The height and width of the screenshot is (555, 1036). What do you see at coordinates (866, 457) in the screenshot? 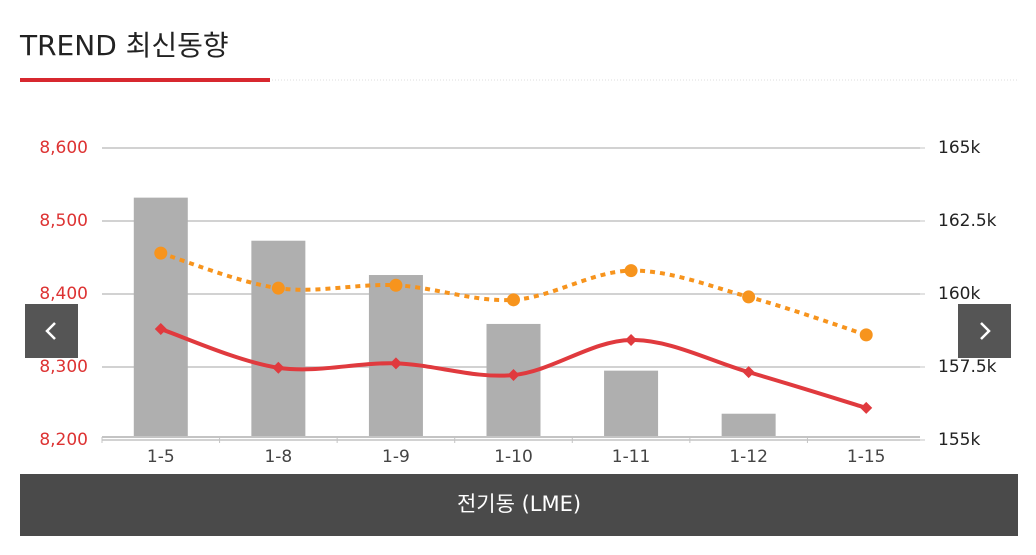
I see `x-tick-label: 1-15` at bounding box center [866, 457].